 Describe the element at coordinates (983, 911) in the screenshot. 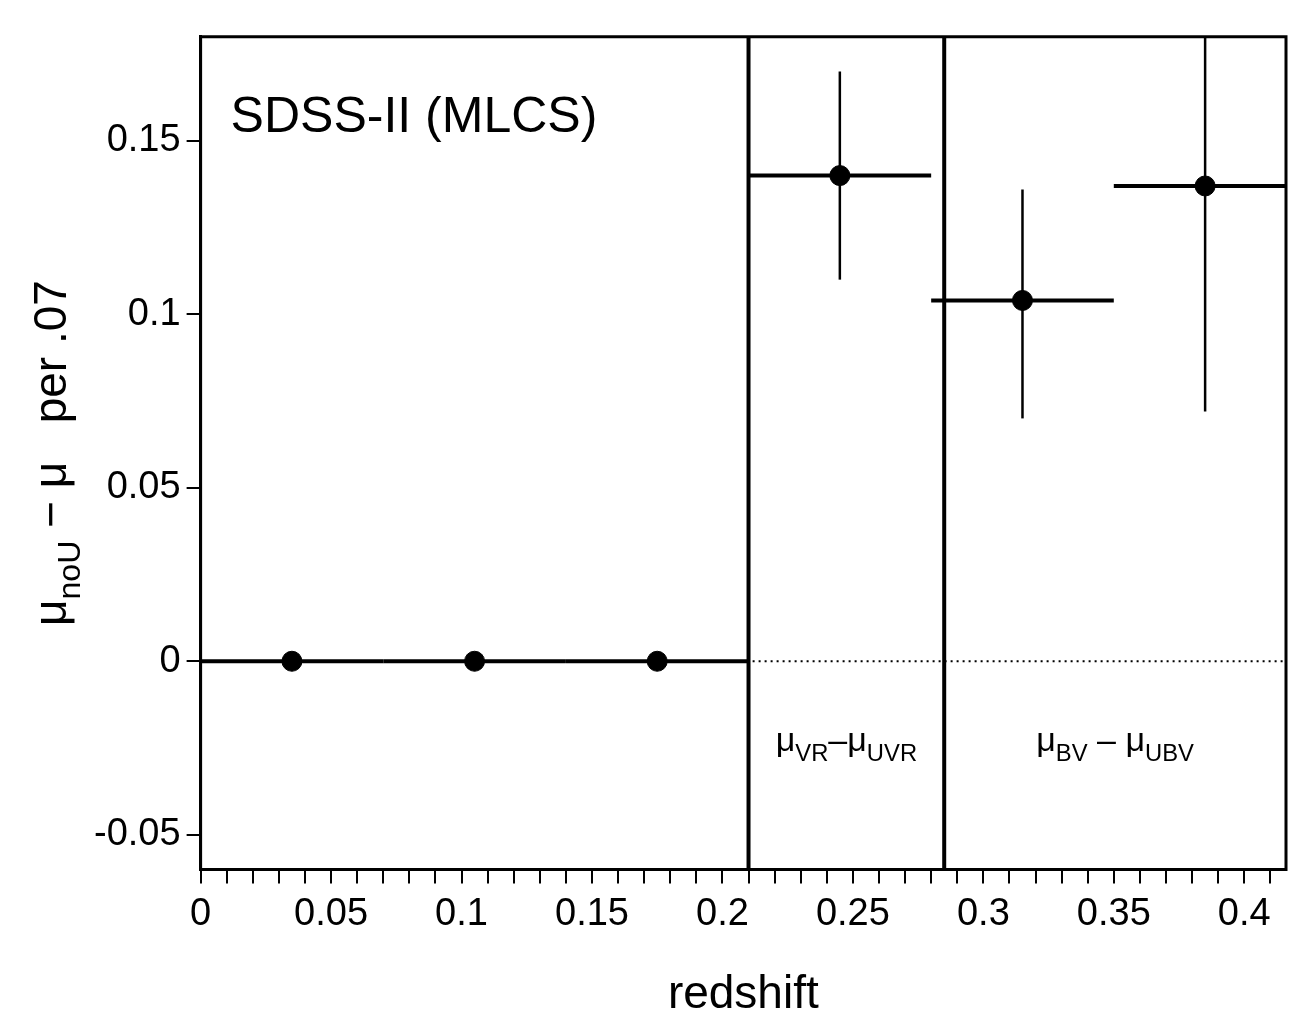

I see `x-tick-label: 0.3` at that location.